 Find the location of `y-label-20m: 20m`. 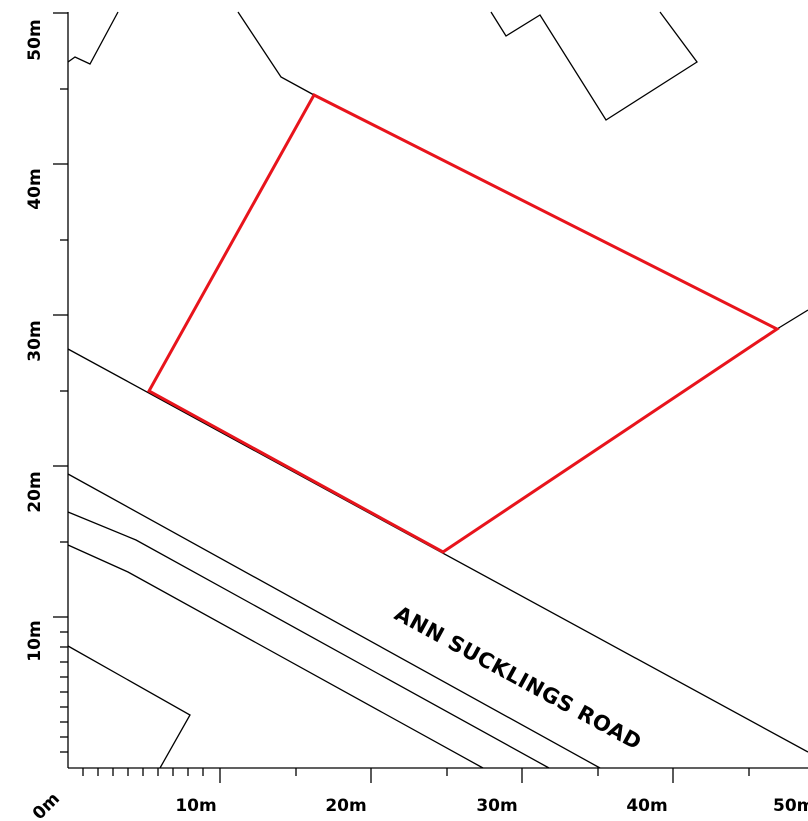

y-label-20m: 20m is located at coordinates (35, 491).